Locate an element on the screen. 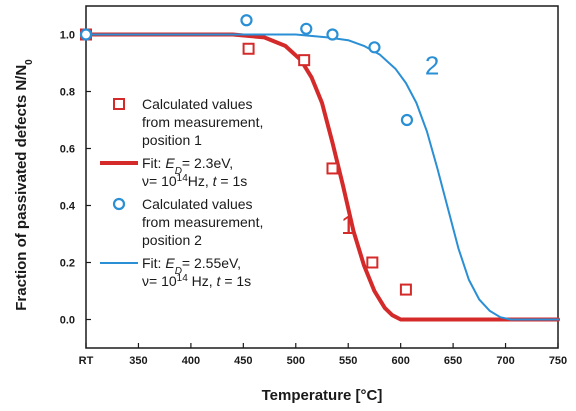 This screenshot has width=576, height=411. curve-labels: 12 is located at coordinates (390, 145).